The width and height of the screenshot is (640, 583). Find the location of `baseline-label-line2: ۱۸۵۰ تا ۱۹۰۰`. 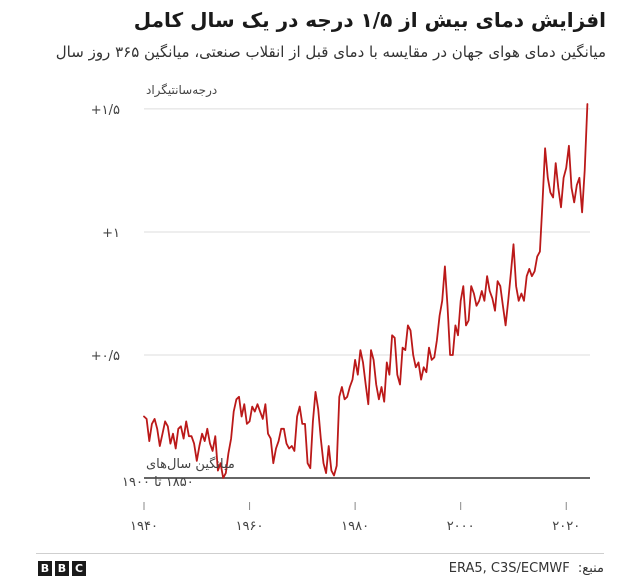

baseline-label-line2: ۱۸۵۰ تا ۱۹۰۰ is located at coordinates (158, 482).